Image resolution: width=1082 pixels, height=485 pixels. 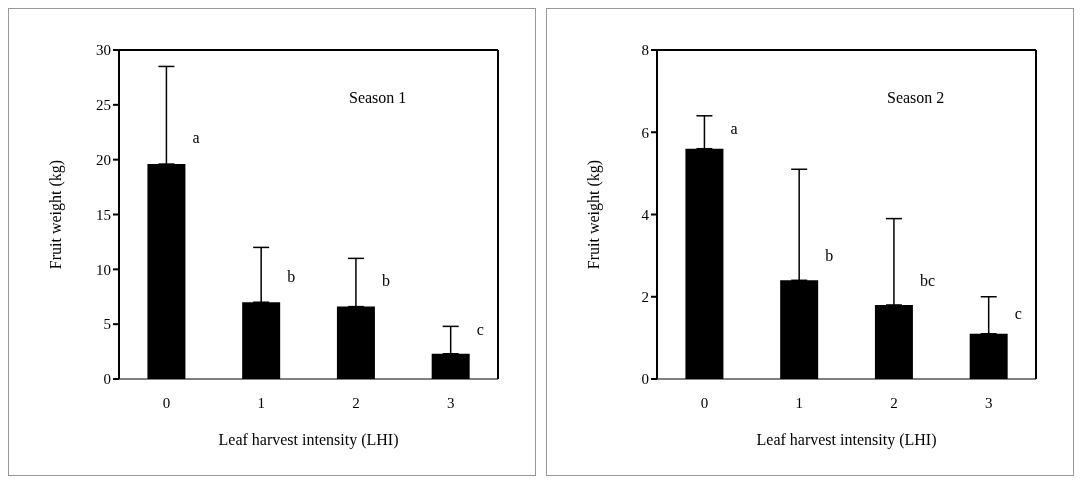 I want to click on annotation: Season 2, so click(x=916, y=98).